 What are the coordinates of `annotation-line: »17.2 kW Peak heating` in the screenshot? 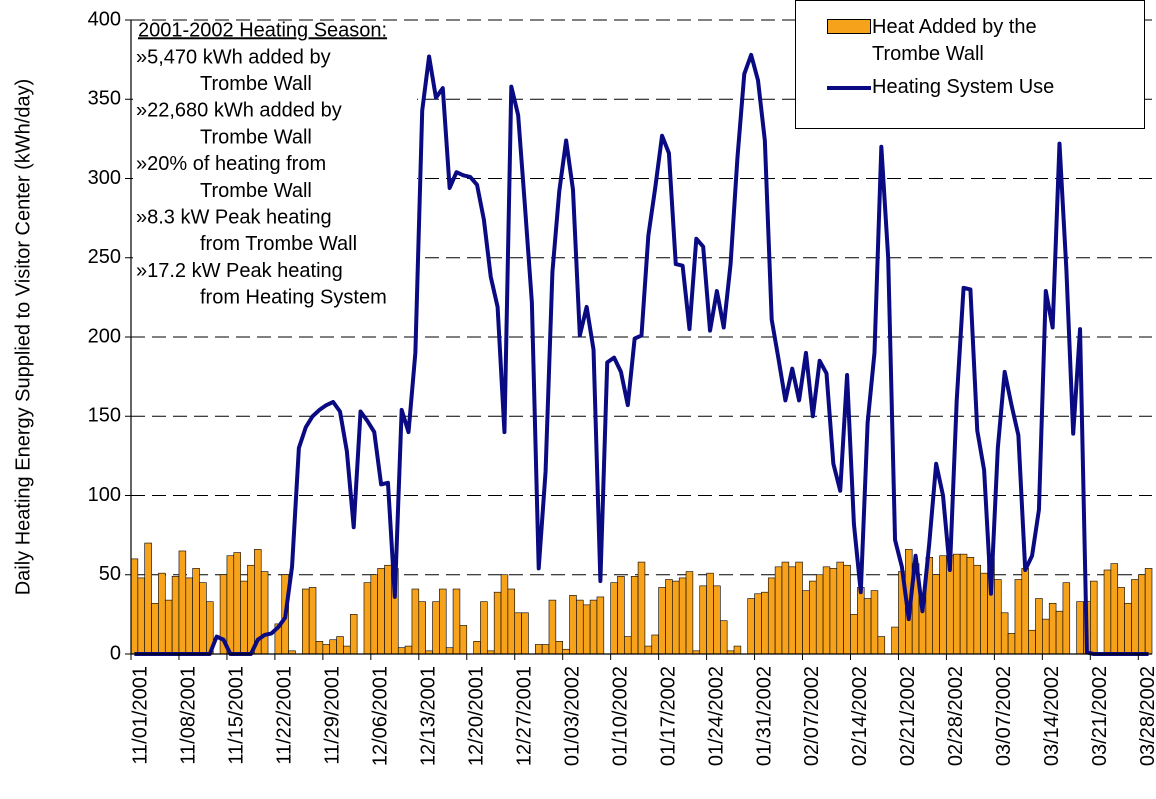 It's located at (239, 271).